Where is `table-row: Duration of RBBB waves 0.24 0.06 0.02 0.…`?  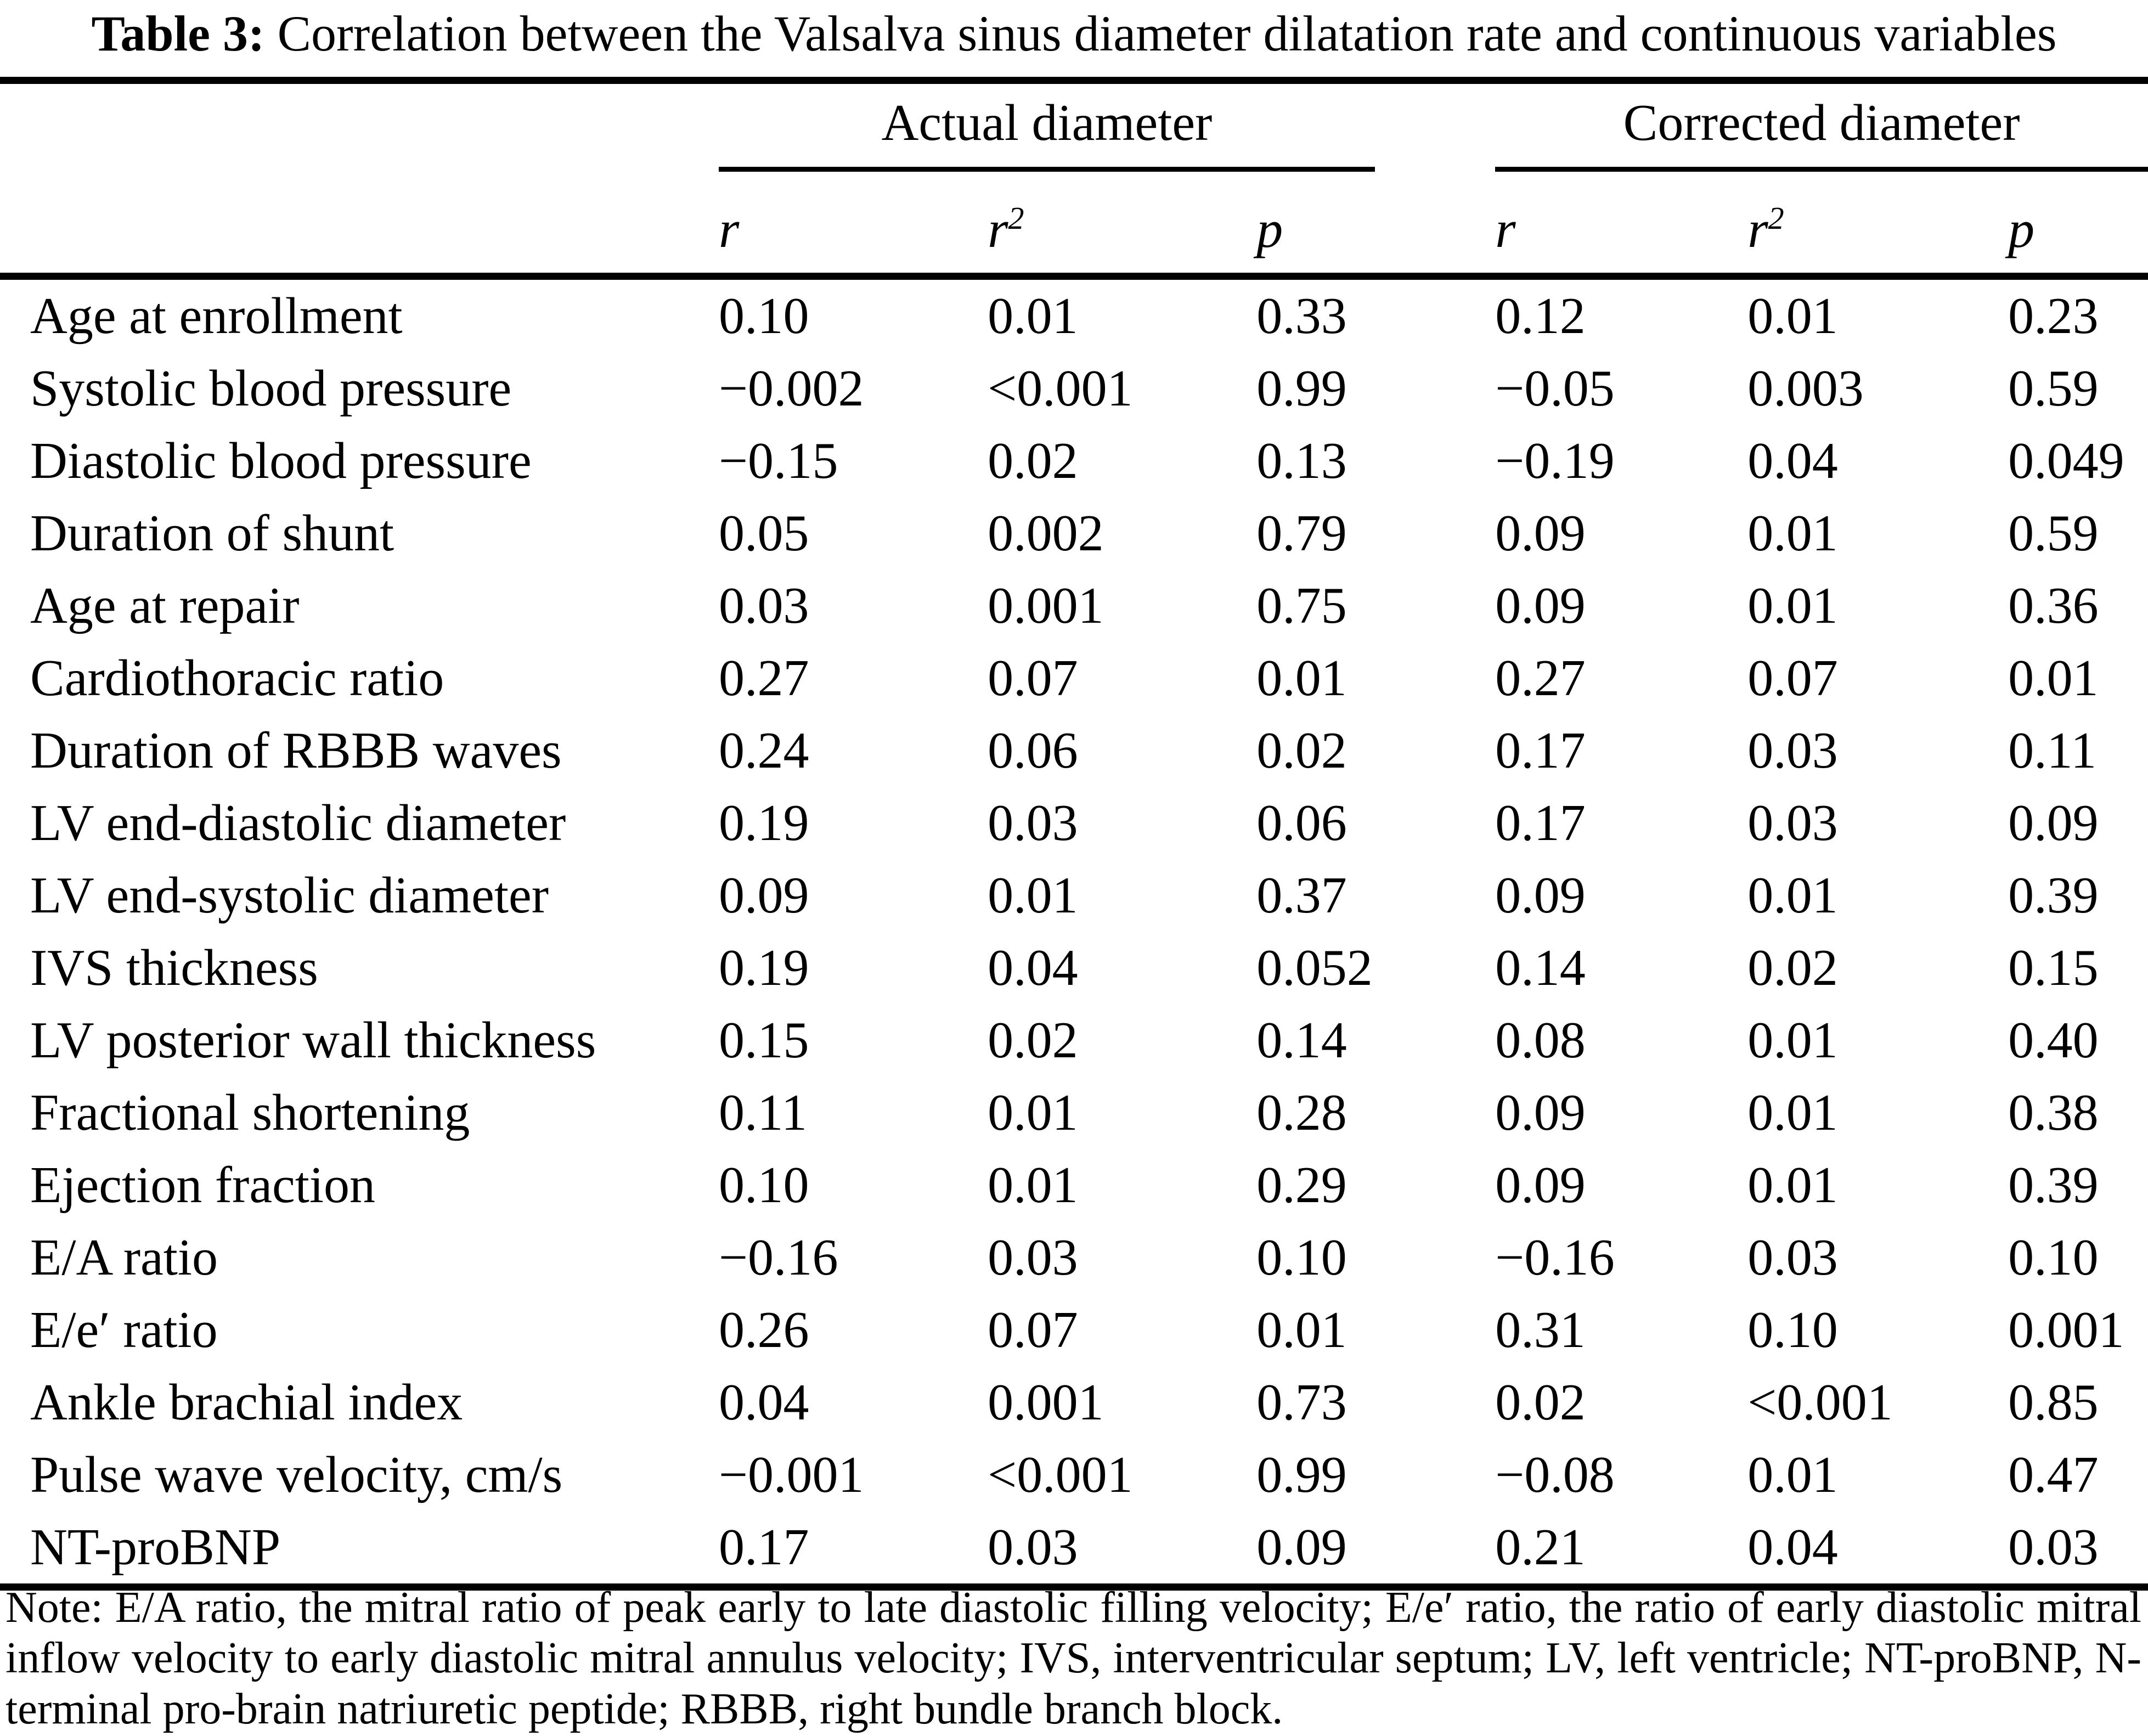
table-row: Duration of RBBB waves 0.24 0.06 0.02 0.… is located at coordinates (1074, 750).